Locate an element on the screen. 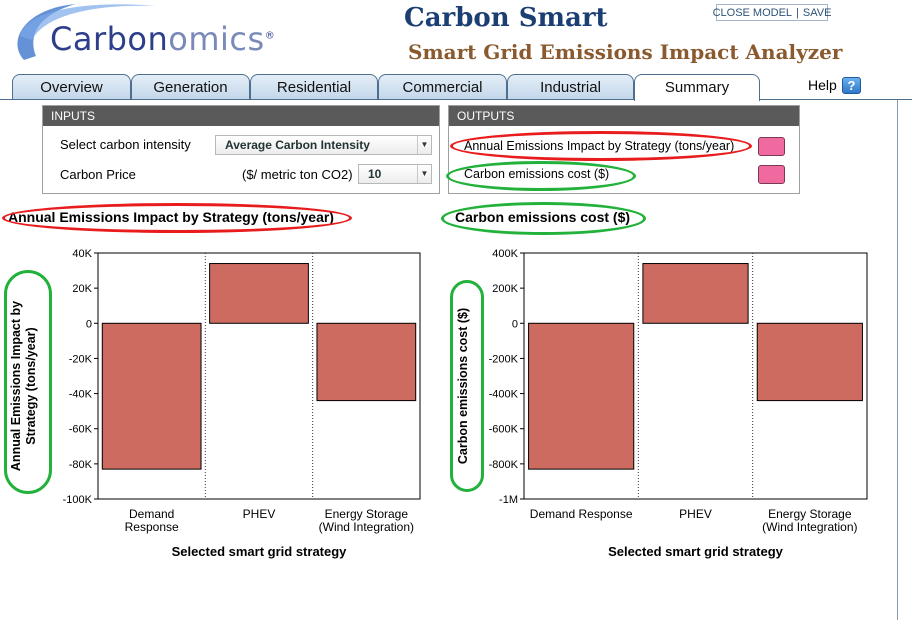 The width and height of the screenshot is (912, 623). y-tick-label: -400K is located at coordinates (504, 395).